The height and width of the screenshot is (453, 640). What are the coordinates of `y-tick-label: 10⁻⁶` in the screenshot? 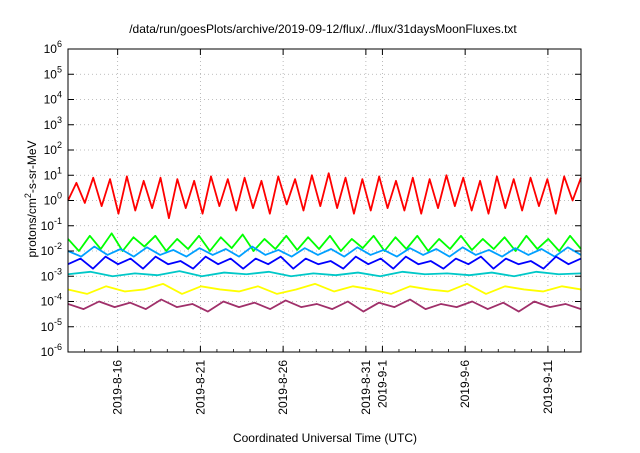 It's located at (51, 350).